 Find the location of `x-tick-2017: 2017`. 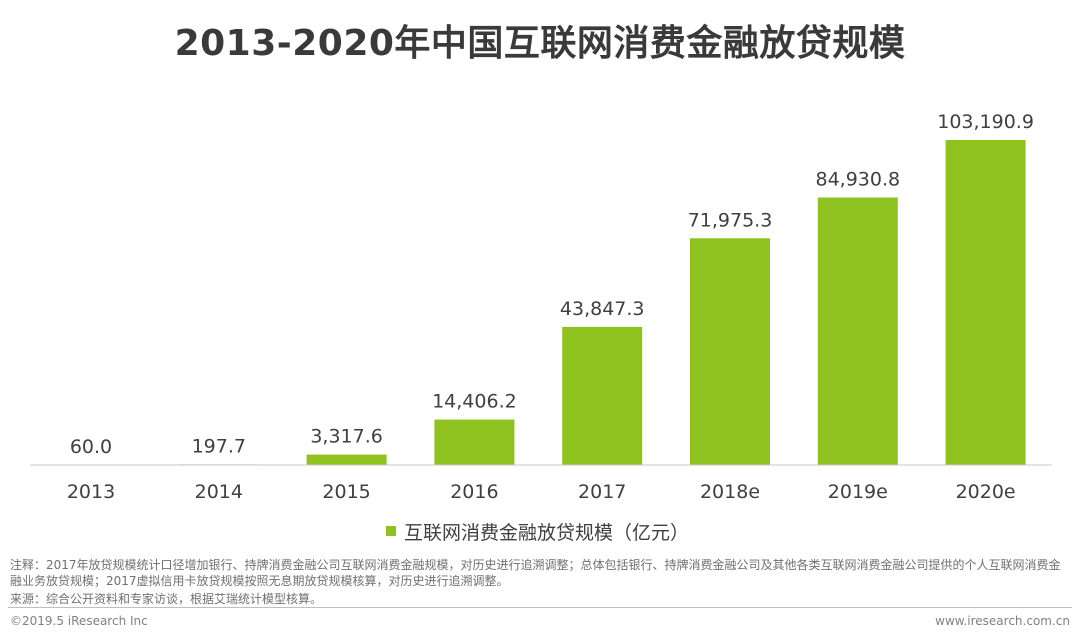

x-tick-2017: 2017 is located at coordinates (602, 492).